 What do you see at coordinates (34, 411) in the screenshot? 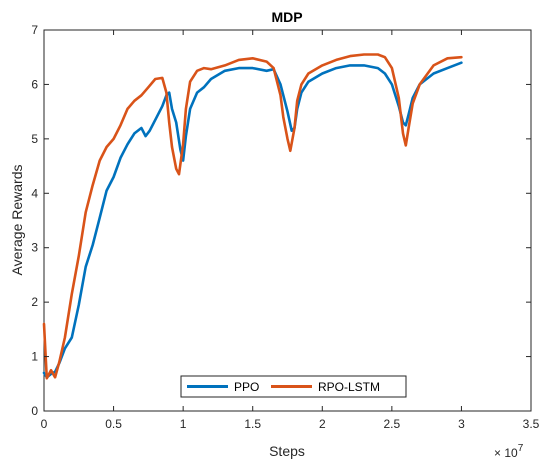
I see `y-tick-label: 0` at bounding box center [34, 411].